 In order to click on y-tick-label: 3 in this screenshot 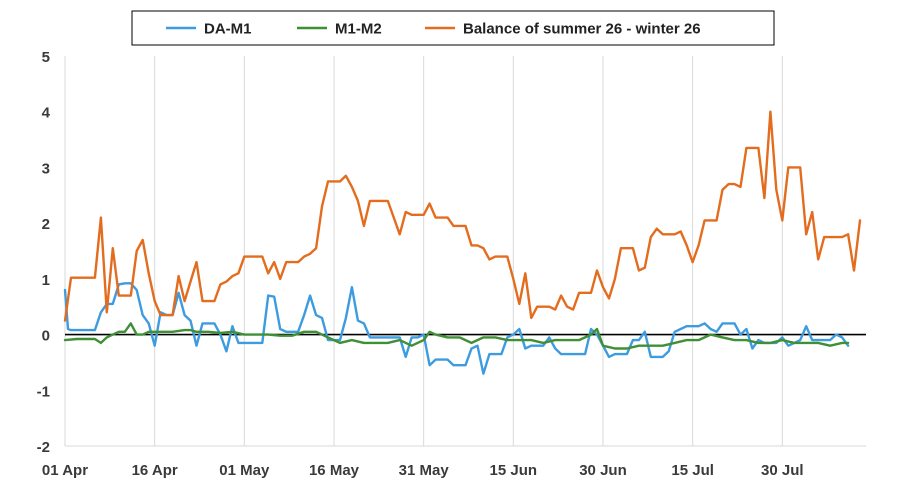, I will do `click(46, 168)`.